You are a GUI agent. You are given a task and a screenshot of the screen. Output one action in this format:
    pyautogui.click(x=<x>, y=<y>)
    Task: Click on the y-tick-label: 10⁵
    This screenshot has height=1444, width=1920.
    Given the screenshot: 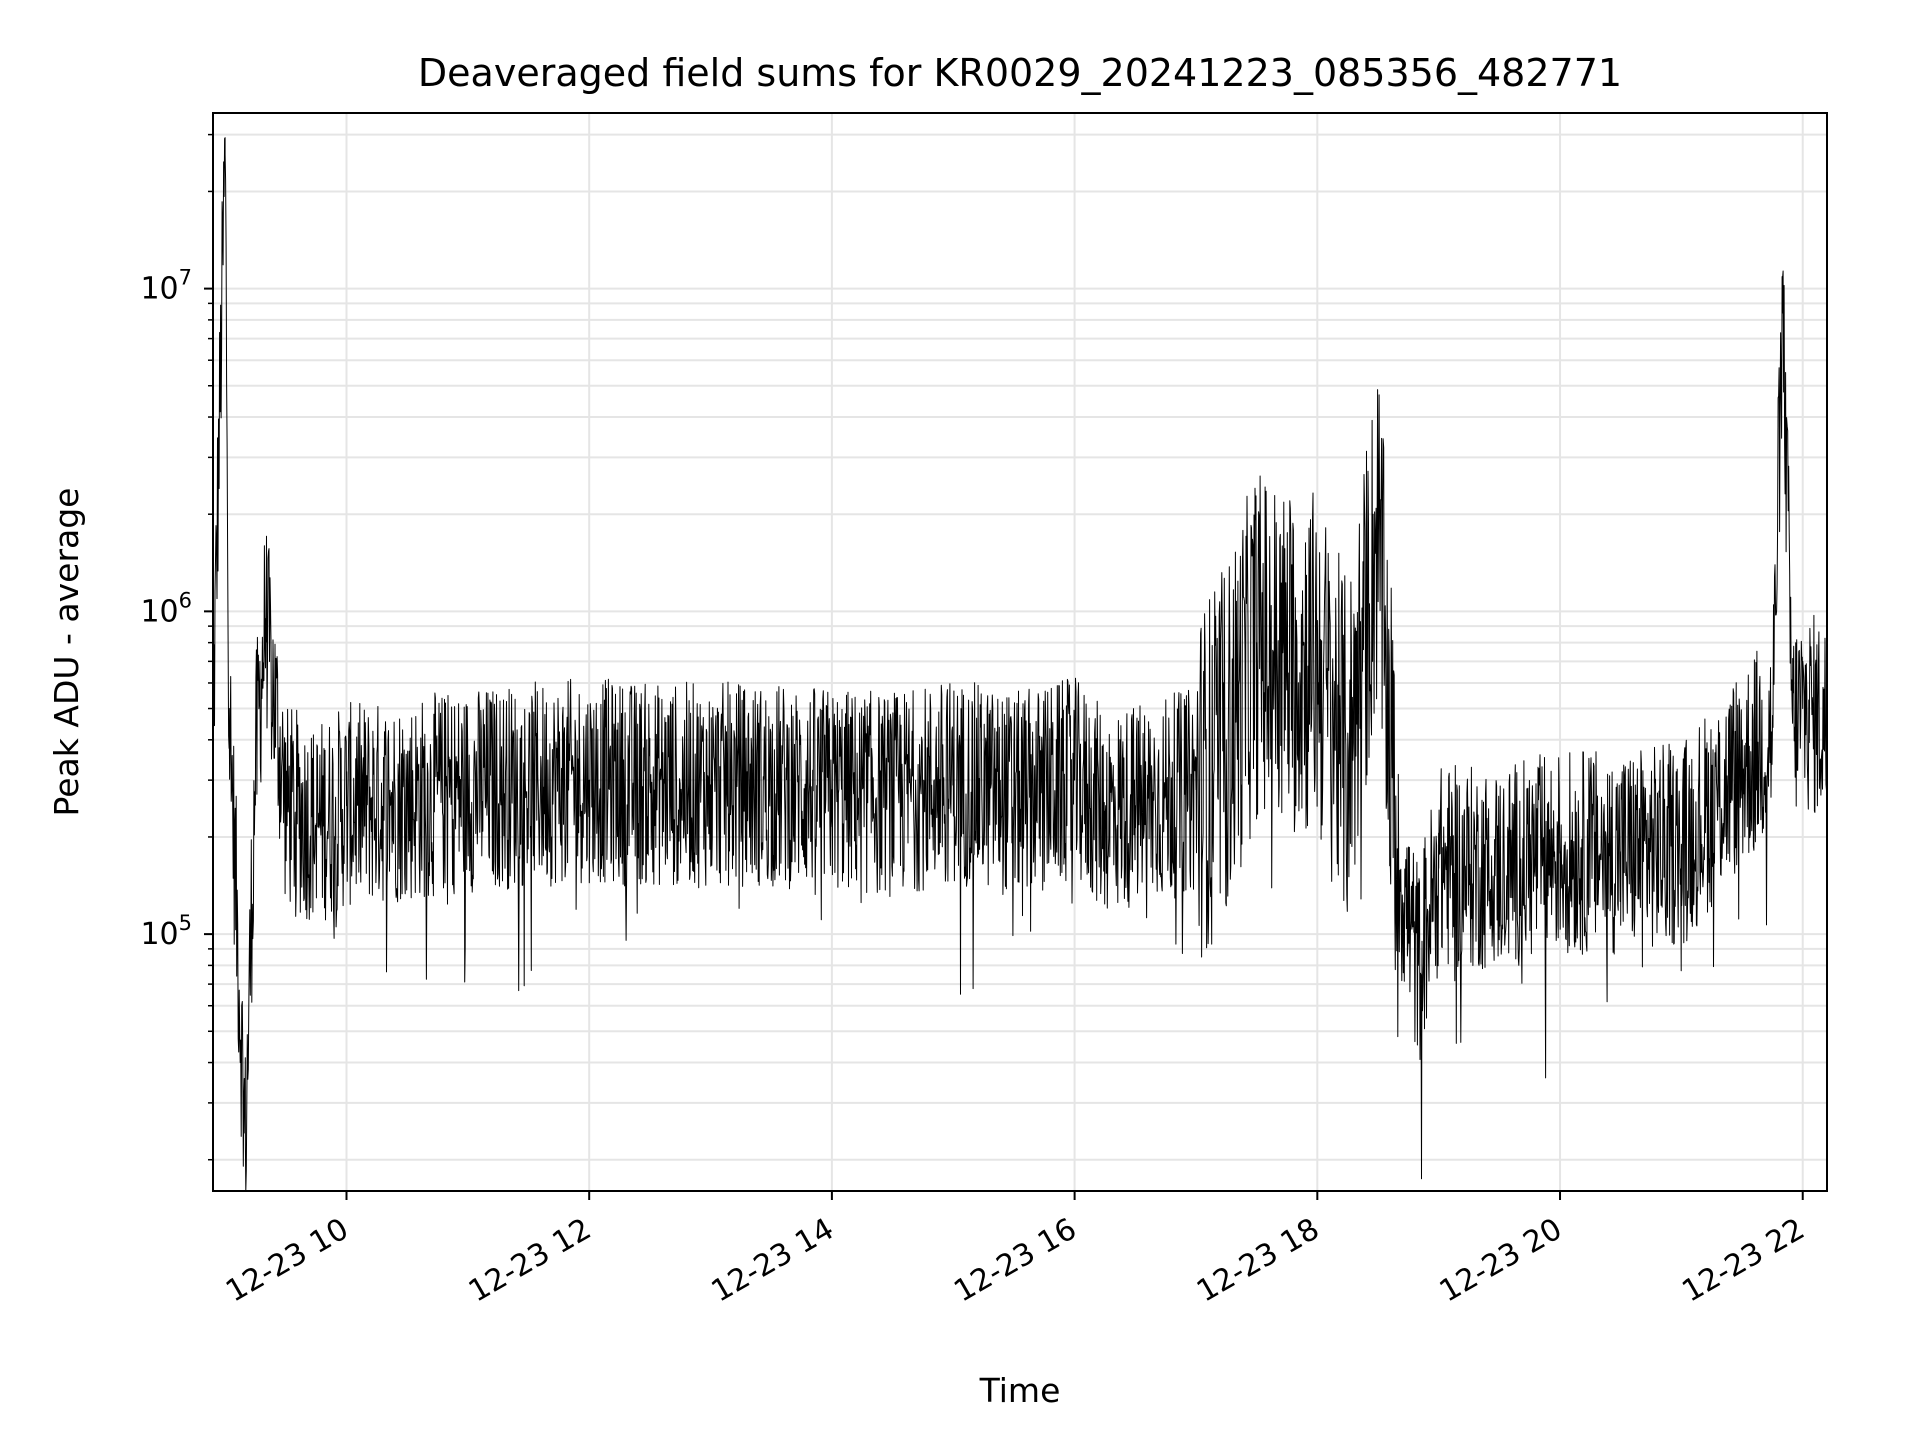 What is the action you would take?
    pyautogui.click(x=166, y=931)
    